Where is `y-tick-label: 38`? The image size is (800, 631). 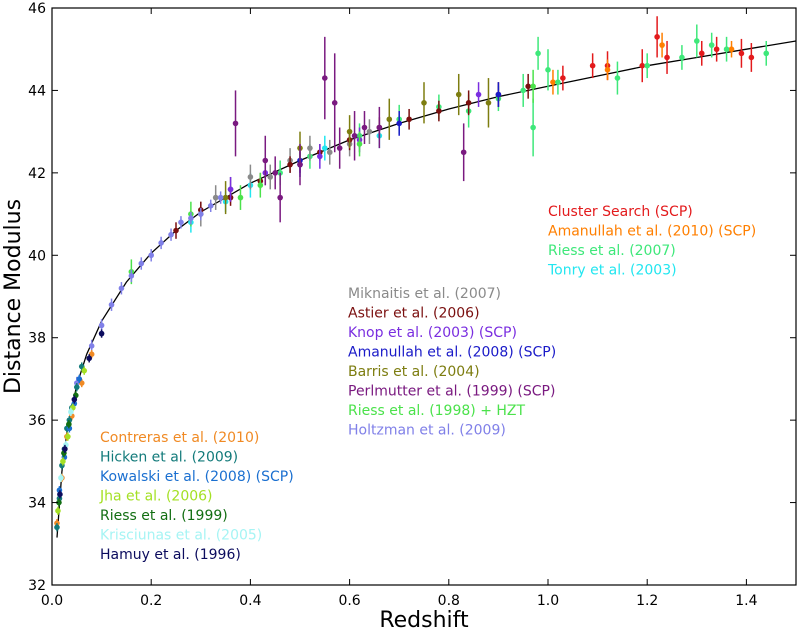 y-tick-label: 38 is located at coordinates (37, 339).